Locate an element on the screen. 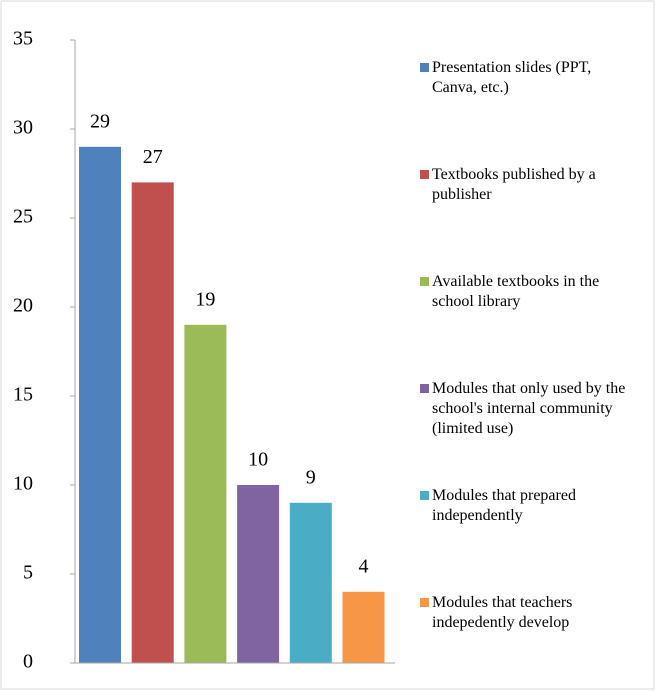 The width and height of the screenshot is (656, 691). y-tick-label: 0 is located at coordinates (28, 662).